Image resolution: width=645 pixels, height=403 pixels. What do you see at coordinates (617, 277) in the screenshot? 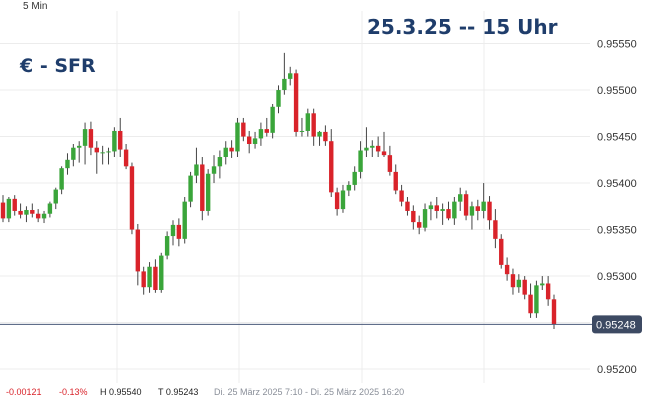
I see `y-tick-label: 0.95300` at bounding box center [617, 277].